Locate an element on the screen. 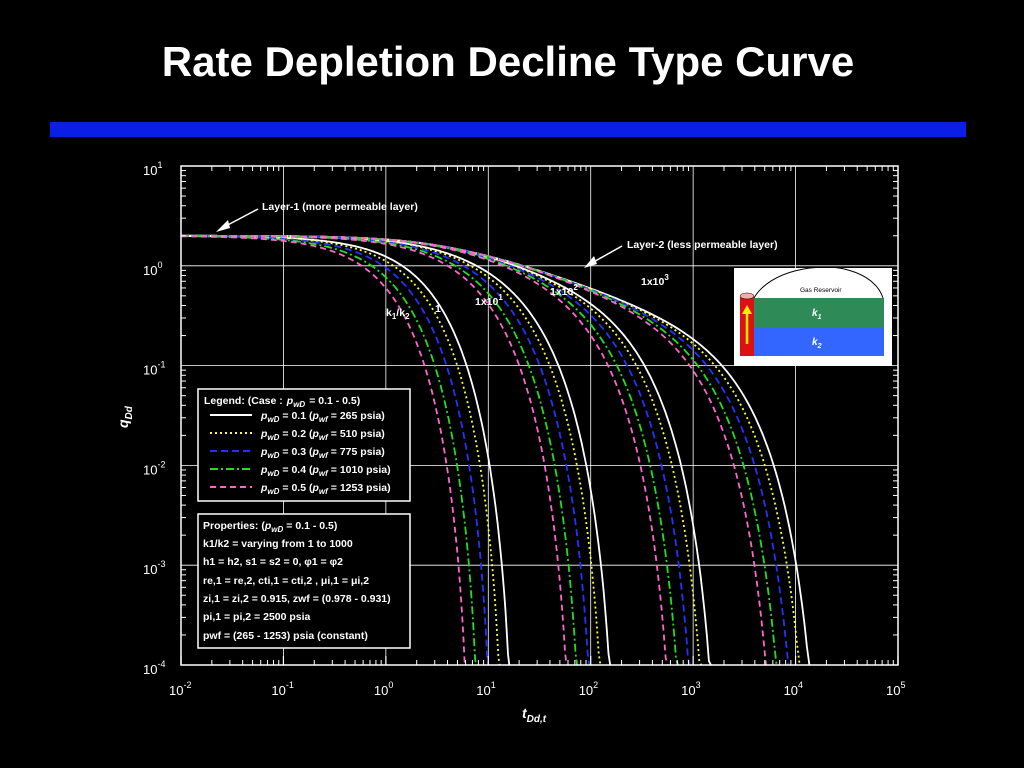 This screenshot has width=1024, height=768. svg-text: Layer-2 (less permeable layer) is located at coordinates (702, 245).